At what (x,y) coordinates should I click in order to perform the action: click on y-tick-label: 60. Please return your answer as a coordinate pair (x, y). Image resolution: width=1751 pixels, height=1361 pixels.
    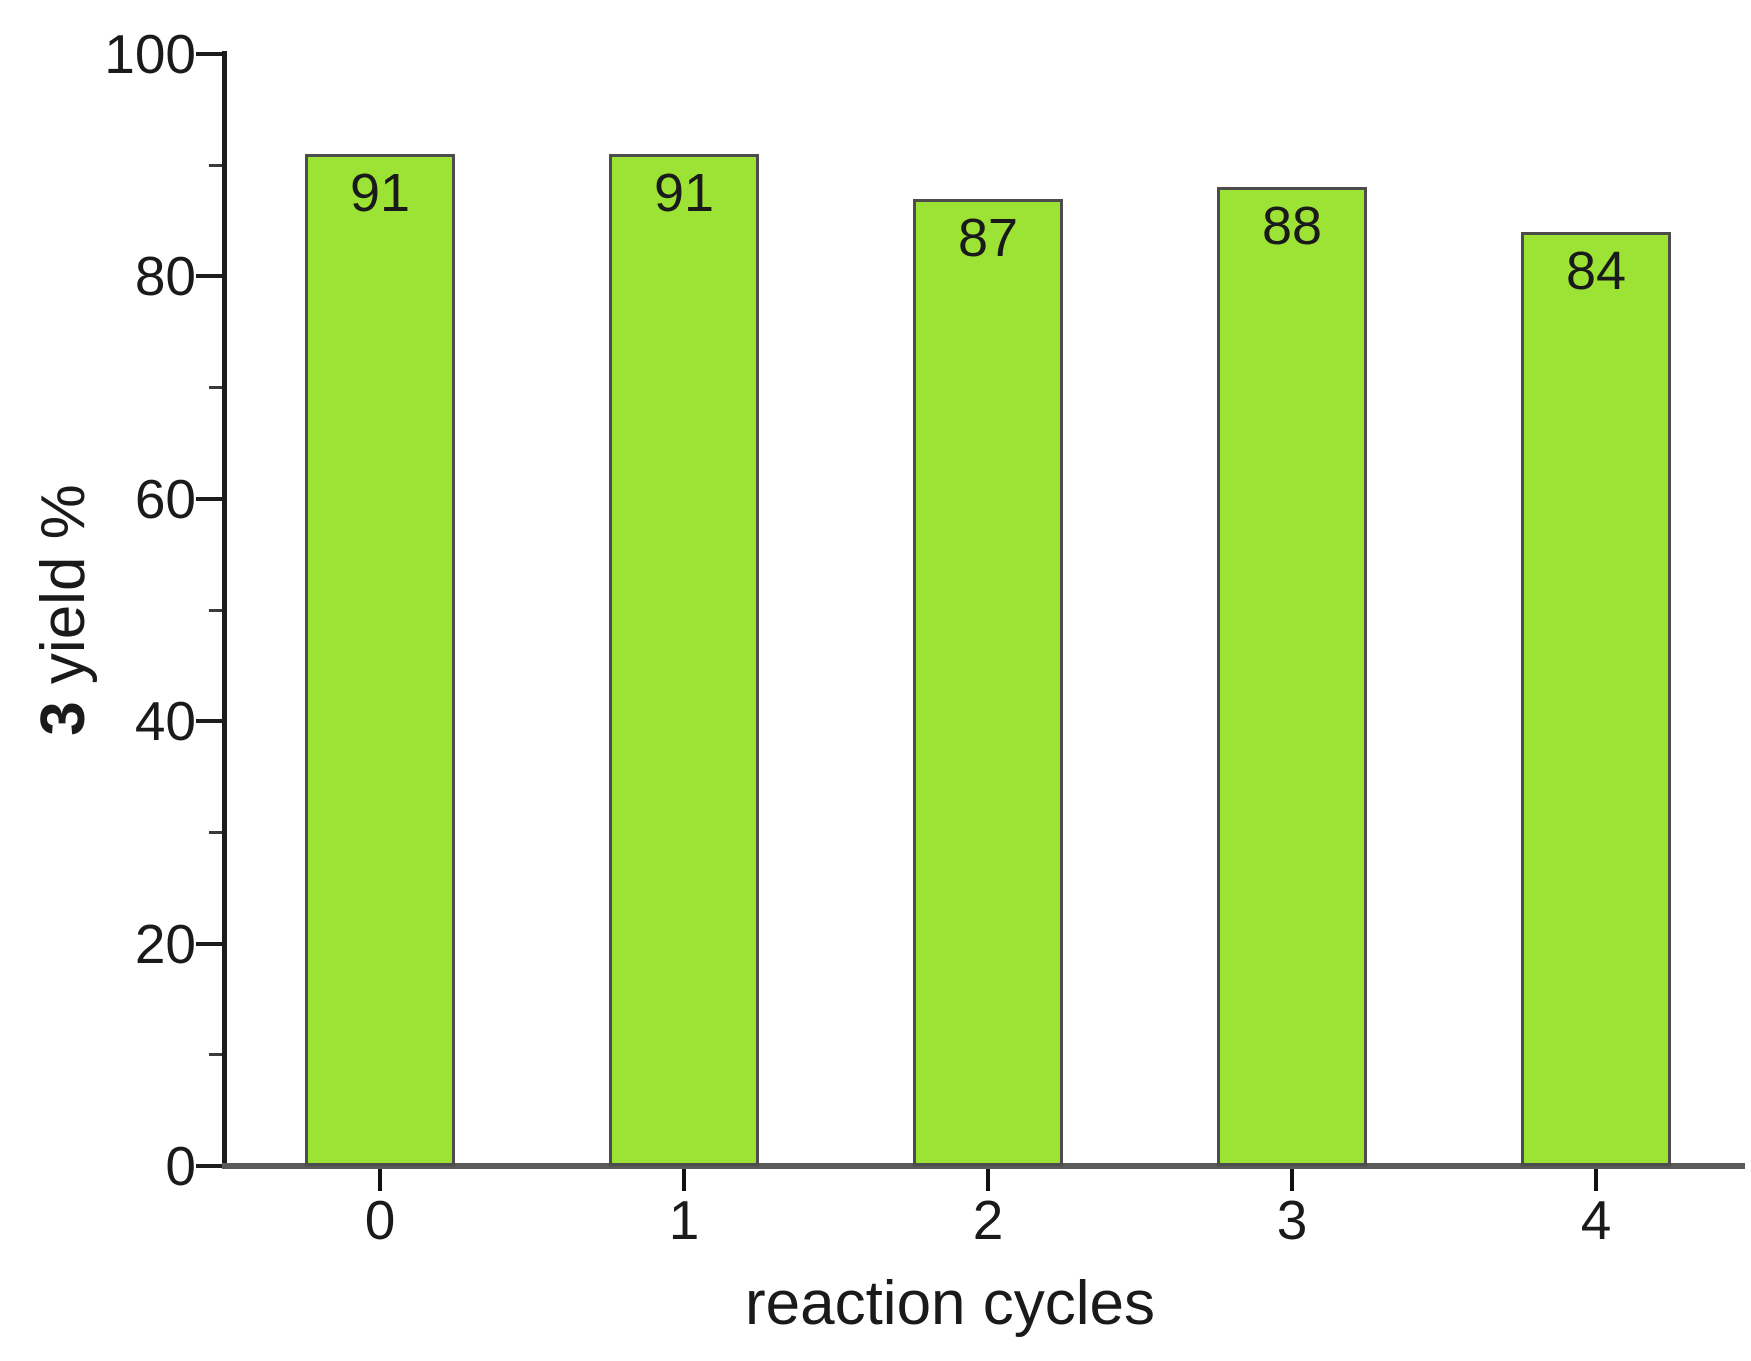
    Looking at the image, I should click on (165, 498).